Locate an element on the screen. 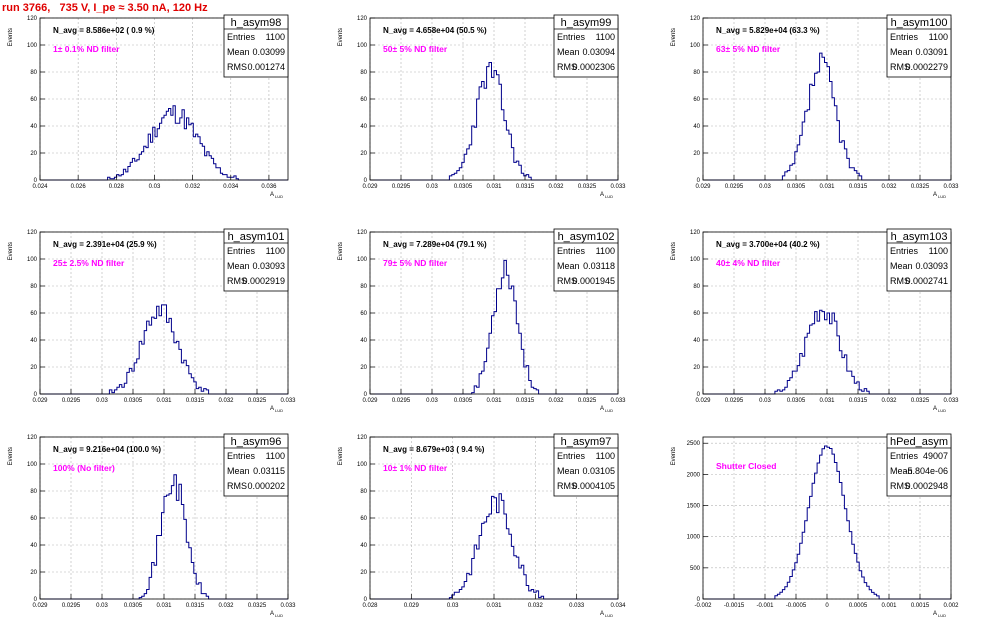  x-tick-label: 0.002 is located at coordinates (951, 606).